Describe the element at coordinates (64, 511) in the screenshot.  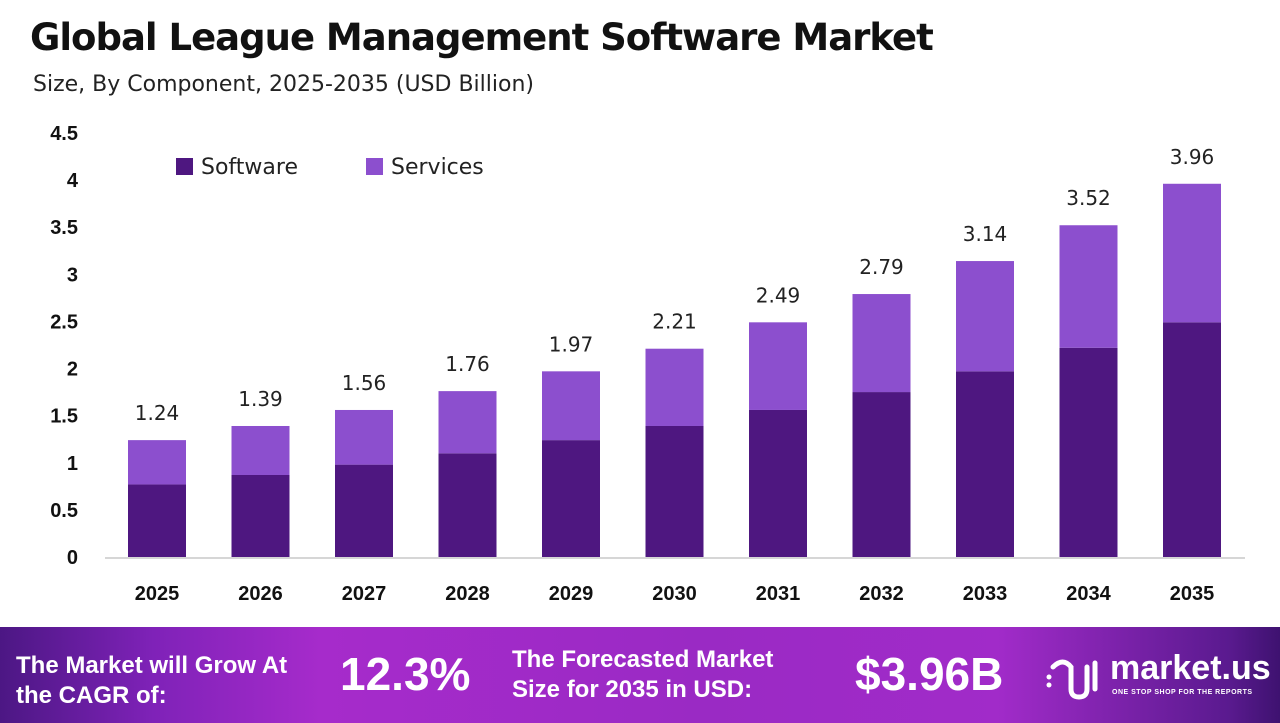
I see `y-tick-label: 0.5` at that location.